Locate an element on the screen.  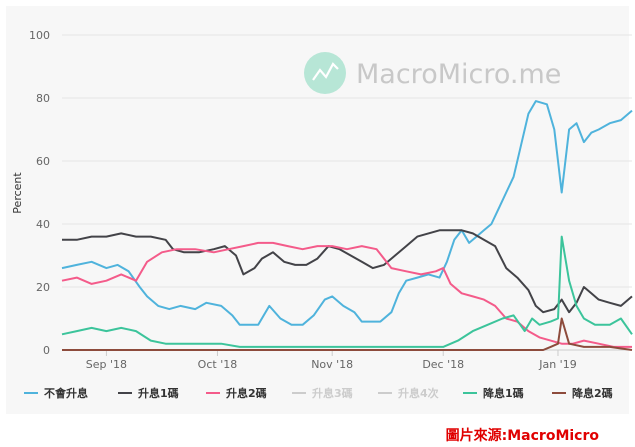
source-credit: 圖片來源:MacroMicro is located at coordinates (522, 436).